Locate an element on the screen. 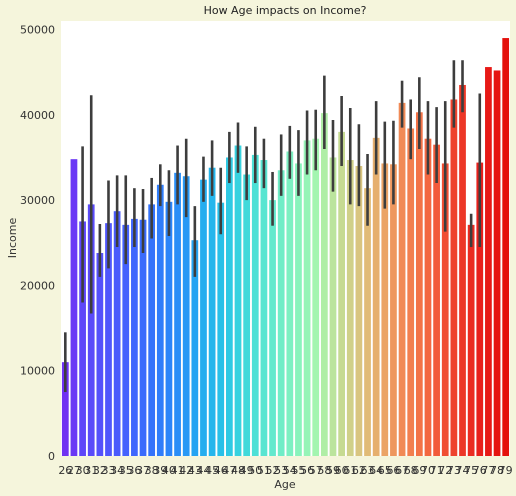 Image resolution: width=516 pixels, height=496 pixels. x-tick-label: 56 is located at coordinates (307, 470).